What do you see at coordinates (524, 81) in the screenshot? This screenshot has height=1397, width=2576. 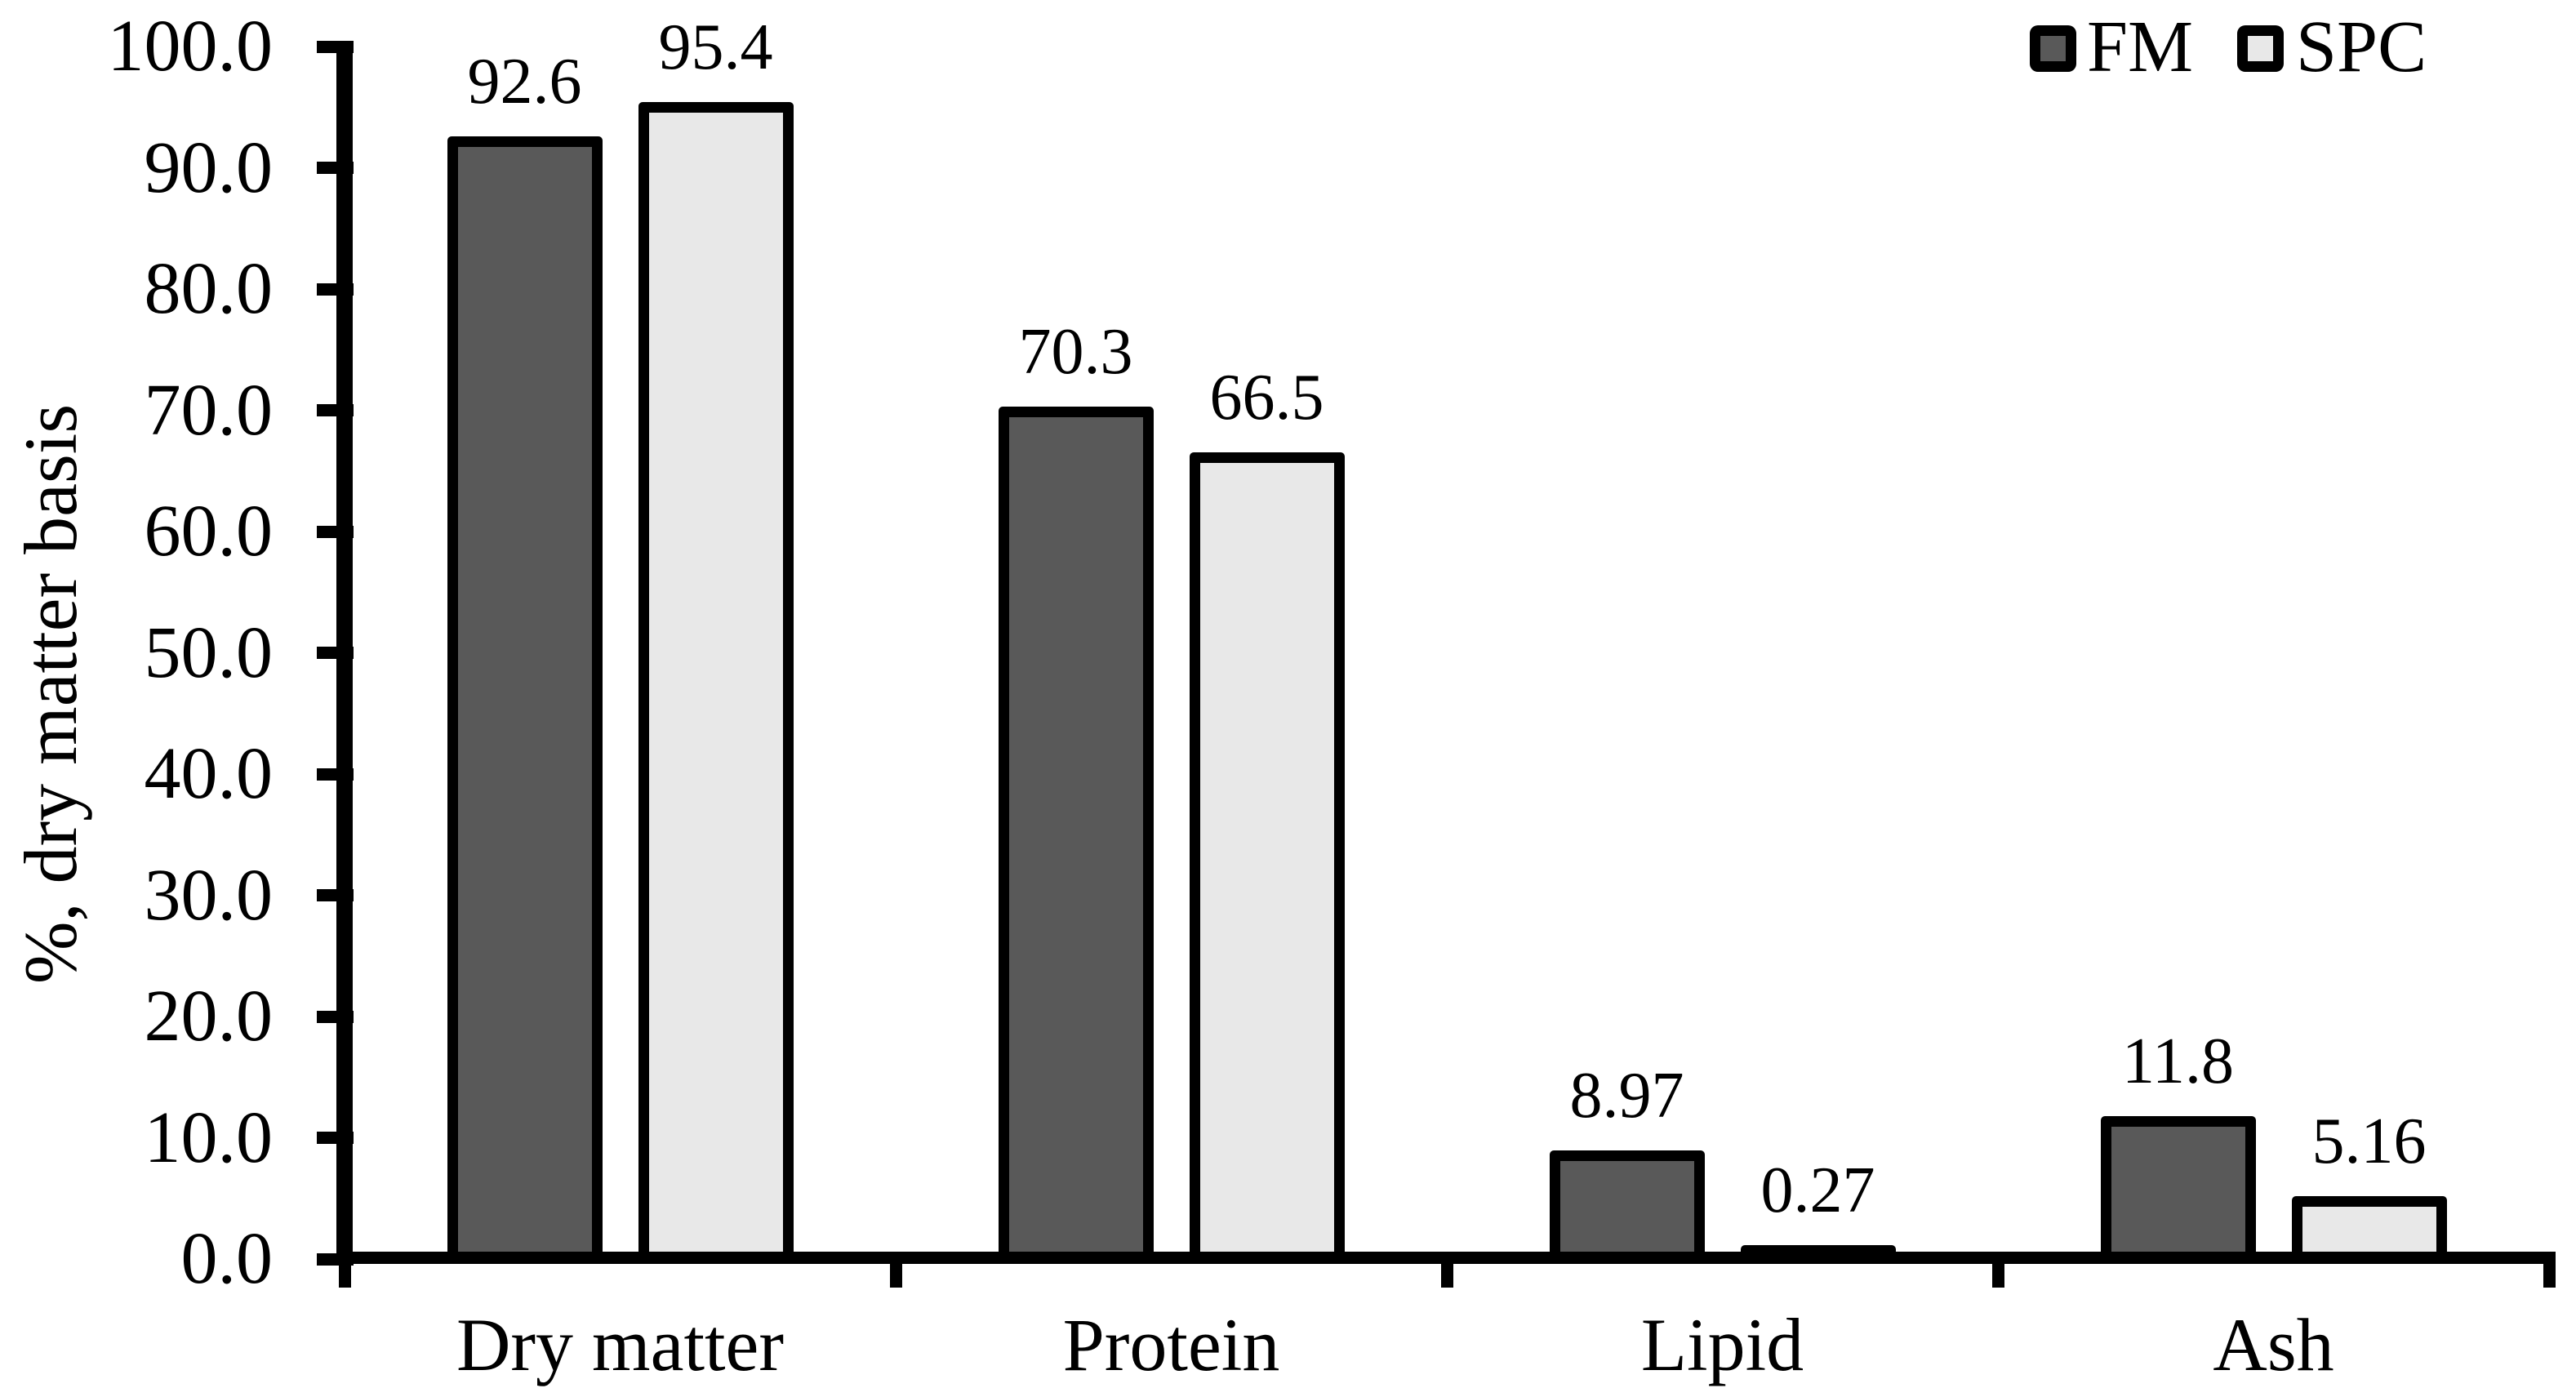 I see `value-label-fm-dry-matter: 92.6` at bounding box center [524, 81].